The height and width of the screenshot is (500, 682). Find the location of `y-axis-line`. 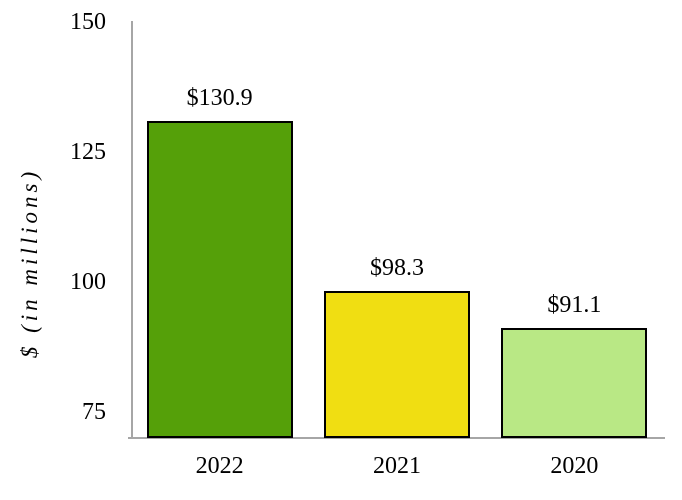

y-axis-line is located at coordinates (132, 230).